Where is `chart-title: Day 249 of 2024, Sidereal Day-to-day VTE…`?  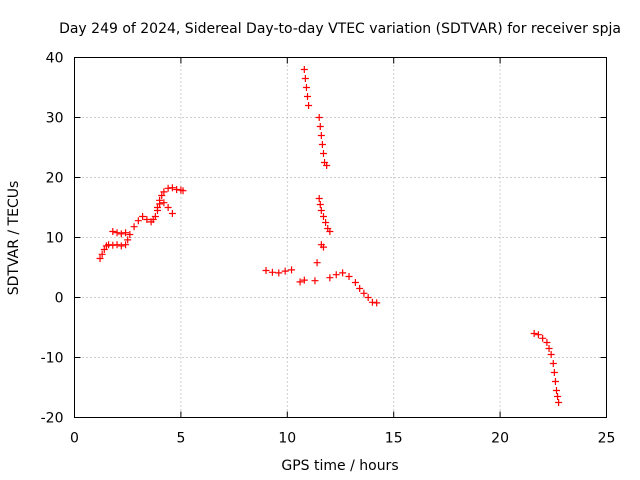 chart-title: Day 249 of 2024, Sidereal Day-to-day VTE… is located at coordinates (340, 29).